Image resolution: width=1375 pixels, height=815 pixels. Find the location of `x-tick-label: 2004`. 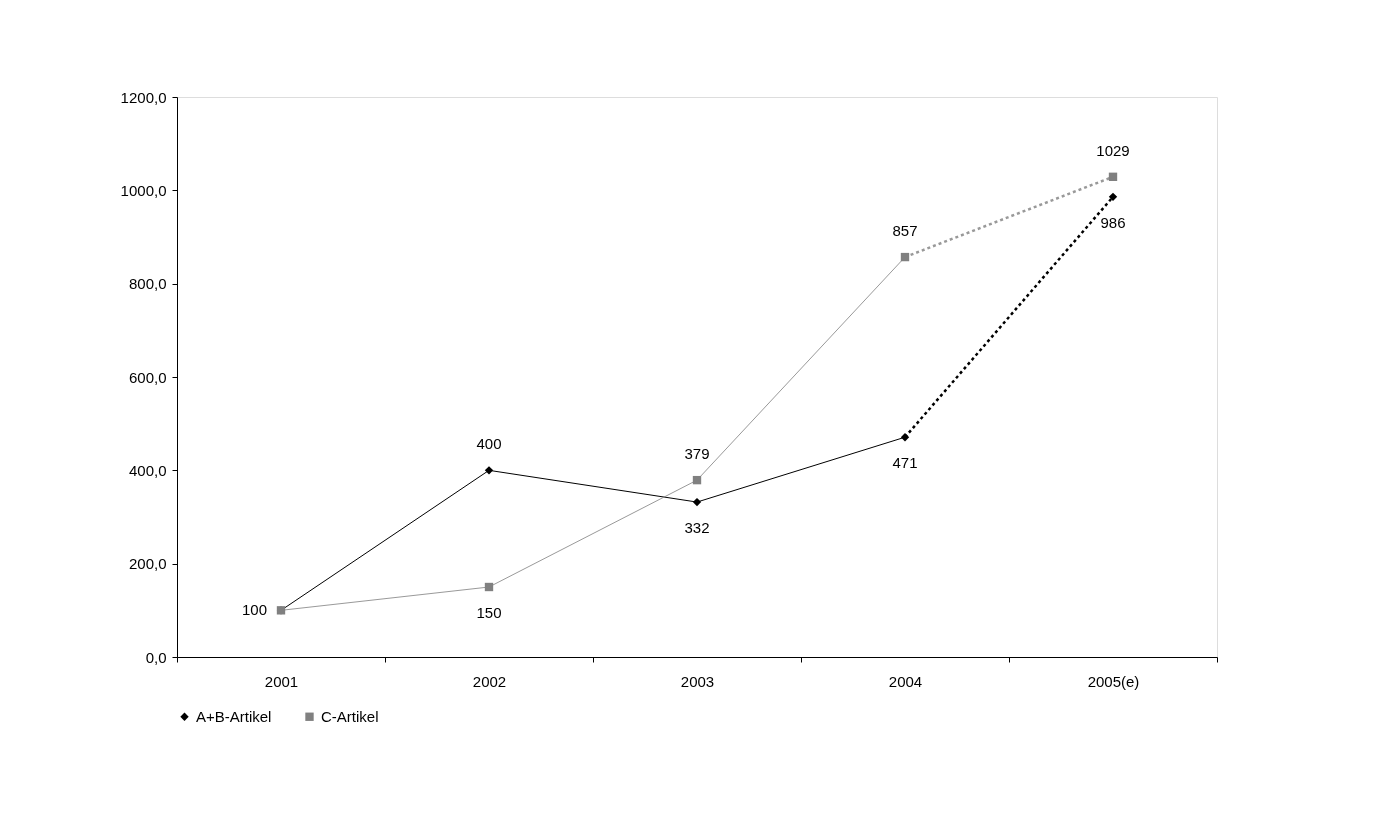

x-tick-label: 2004 is located at coordinates (905, 681).